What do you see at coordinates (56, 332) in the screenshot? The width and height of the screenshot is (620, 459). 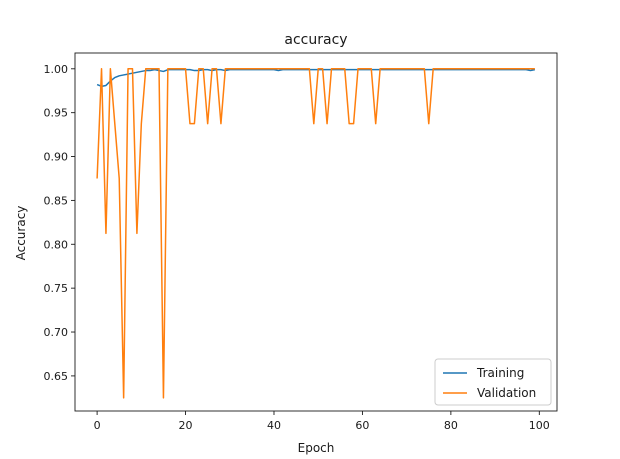 I see `y-tick-label: 0.70` at bounding box center [56, 332].